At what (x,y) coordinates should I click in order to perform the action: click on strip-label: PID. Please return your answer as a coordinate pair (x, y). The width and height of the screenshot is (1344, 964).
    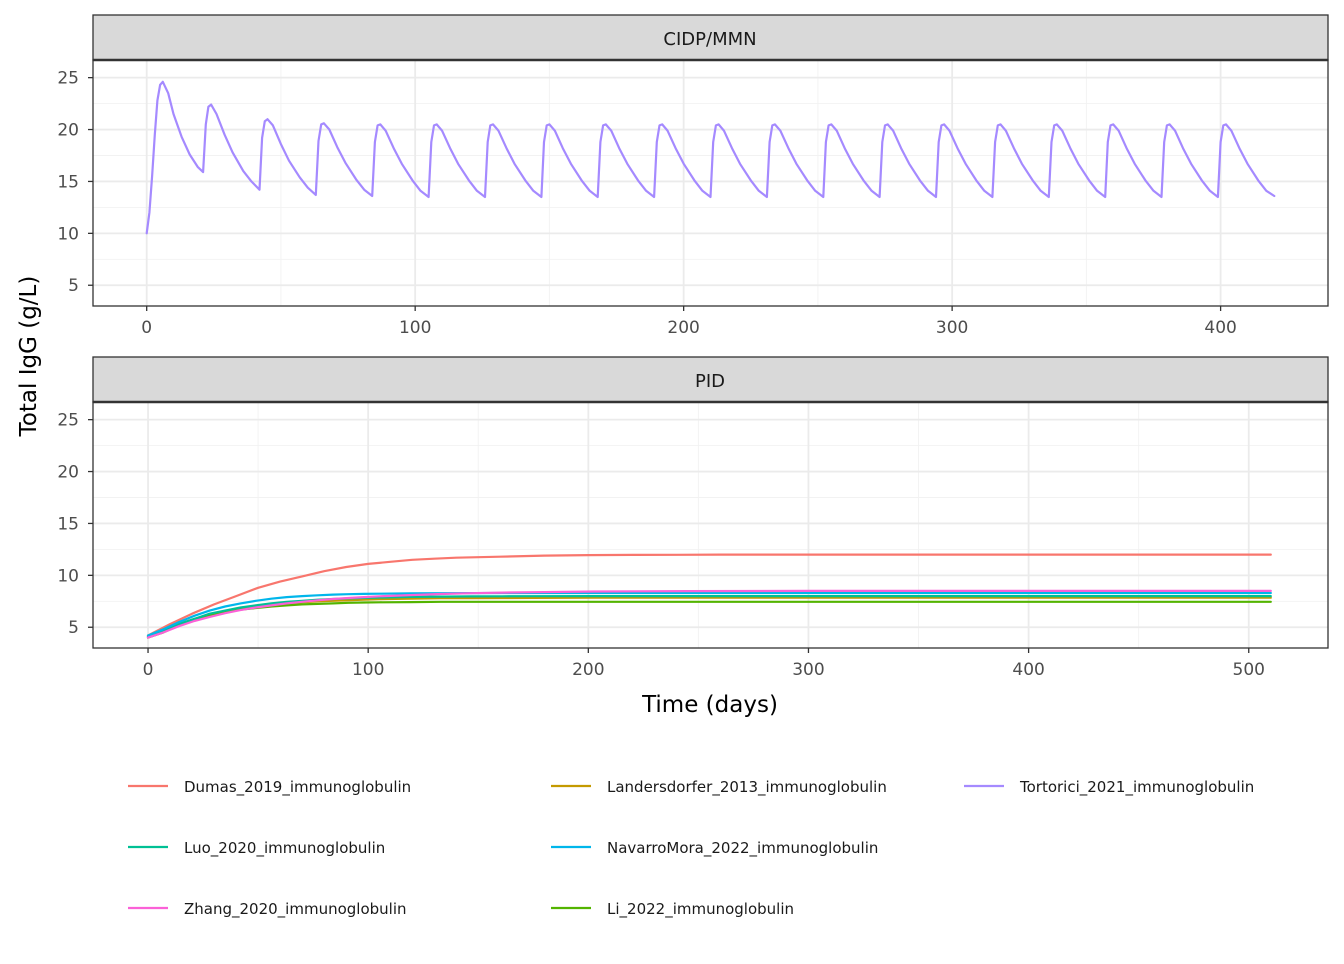
    Looking at the image, I should click on (710, 381).